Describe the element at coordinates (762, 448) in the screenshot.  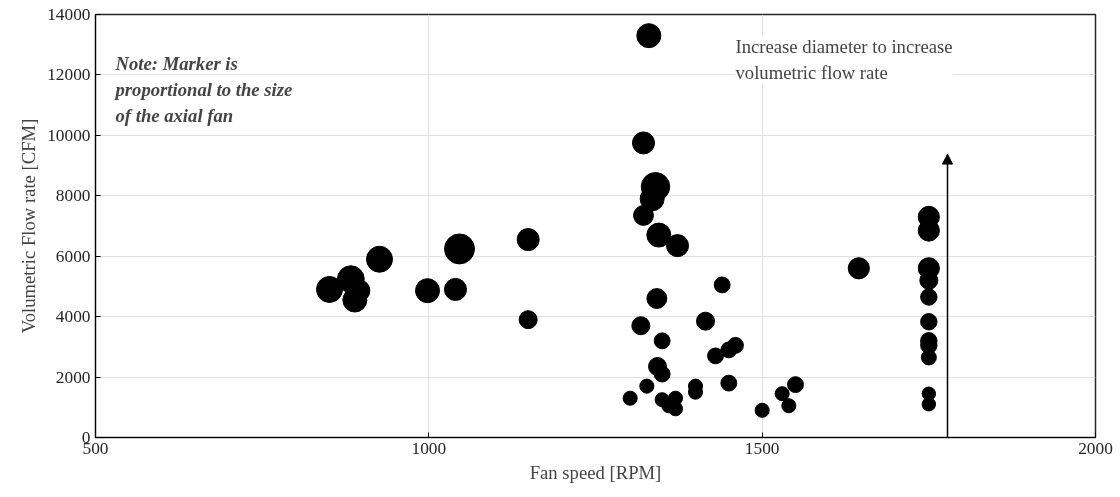
I see `x-tick-label: 1500` at that location.